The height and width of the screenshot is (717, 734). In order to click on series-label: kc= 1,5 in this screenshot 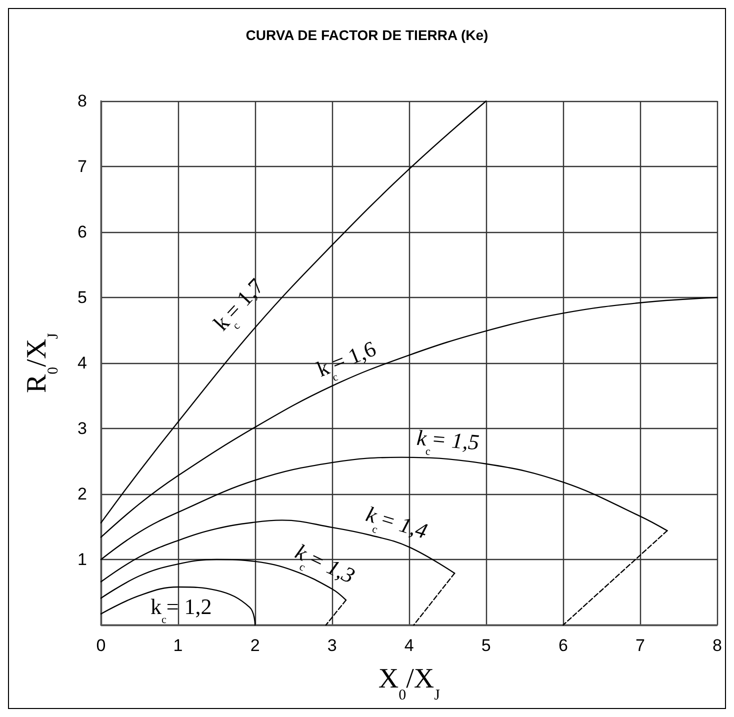, I will do `click(448, 441)`.